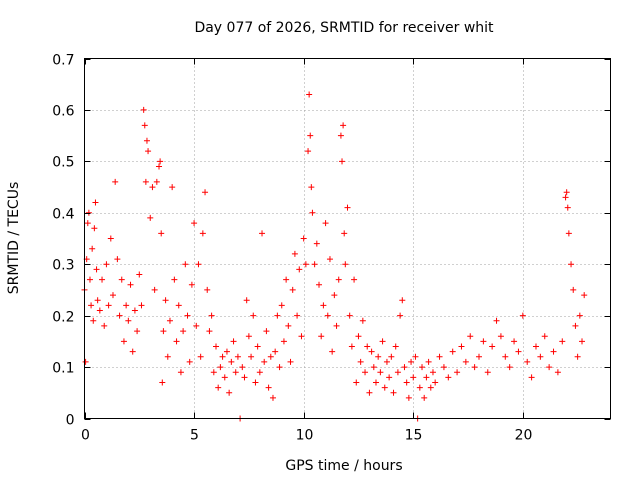 This screenshot has width=640, height=480. Describe the element at coordinates (14, 238) in the screenshot. I see `y-axis-label: SRMTID / TECUs` at that location.